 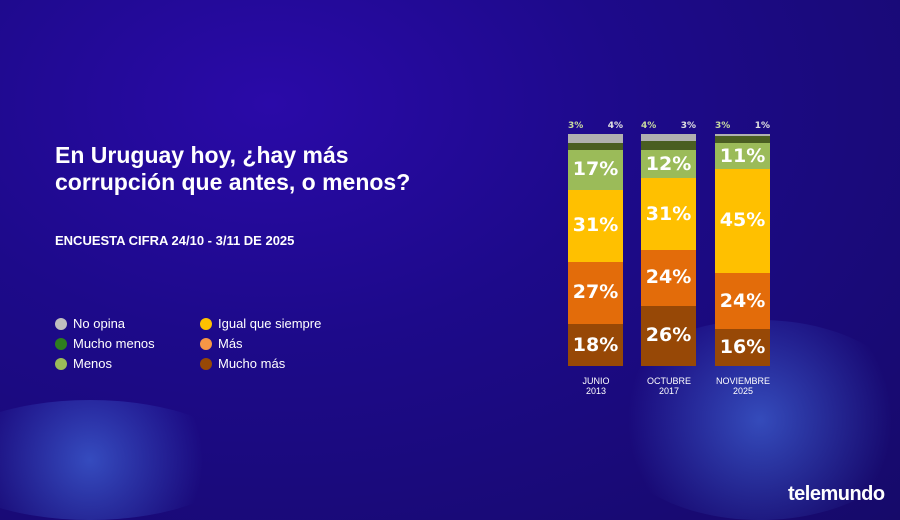 I want to click on data-label: 1%, so click(x=762, y=126).